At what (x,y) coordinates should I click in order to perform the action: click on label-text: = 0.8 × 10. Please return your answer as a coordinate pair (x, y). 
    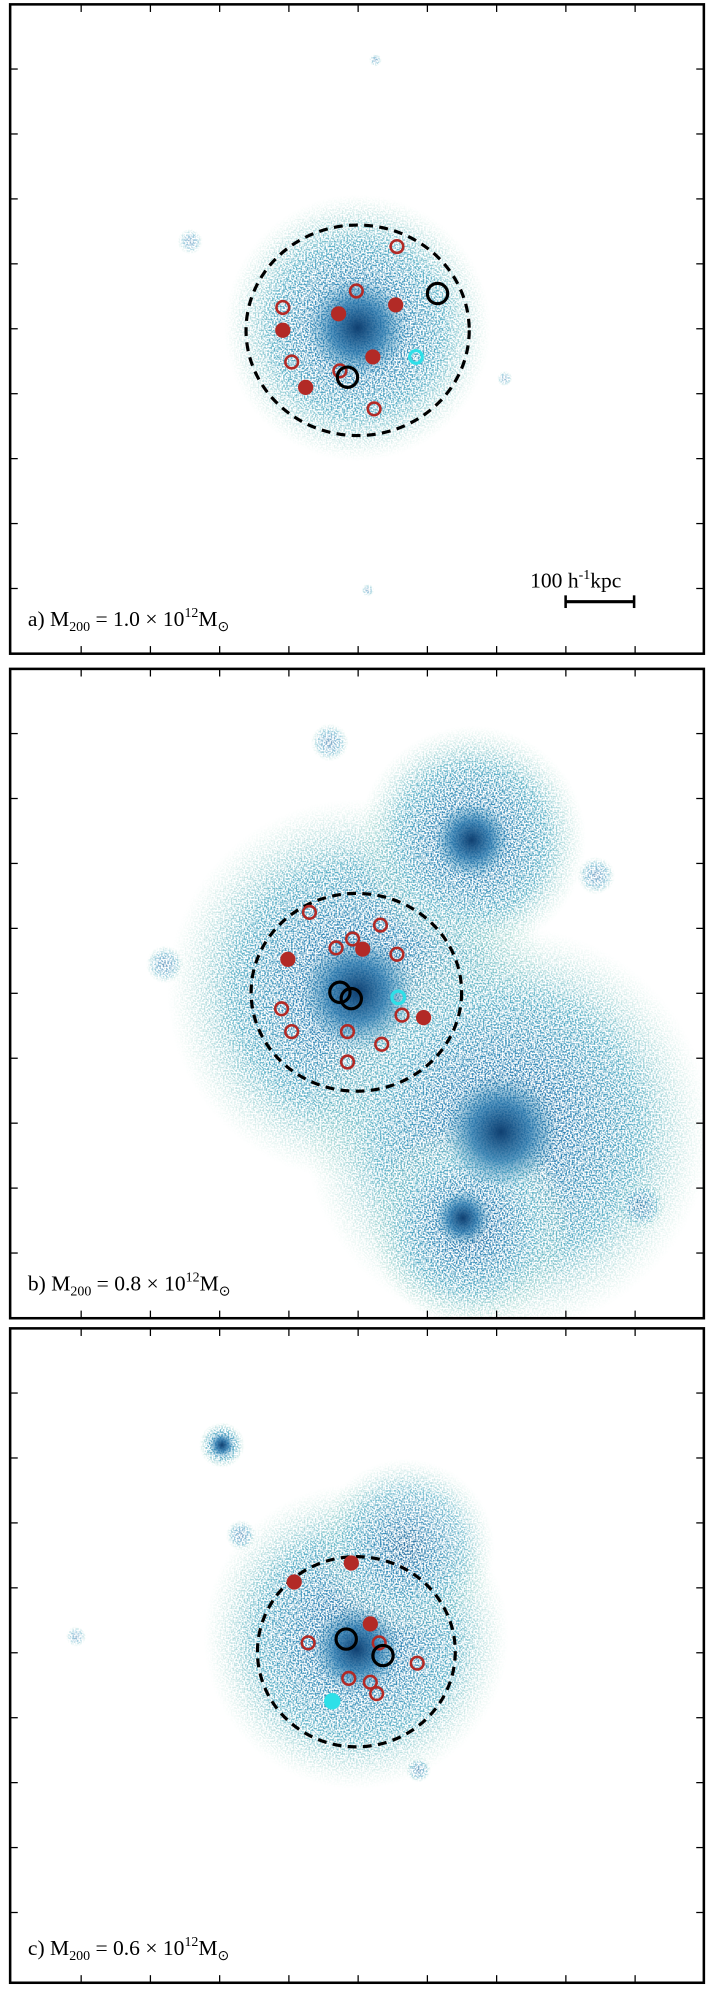
    Looking at the image, I should click on (138, 1283).